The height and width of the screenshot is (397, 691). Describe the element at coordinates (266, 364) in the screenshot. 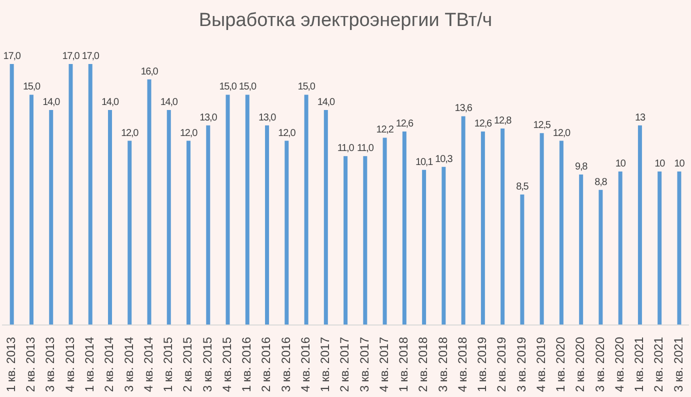

I see `x-tick-label: 2 кв. 2016` at that location.